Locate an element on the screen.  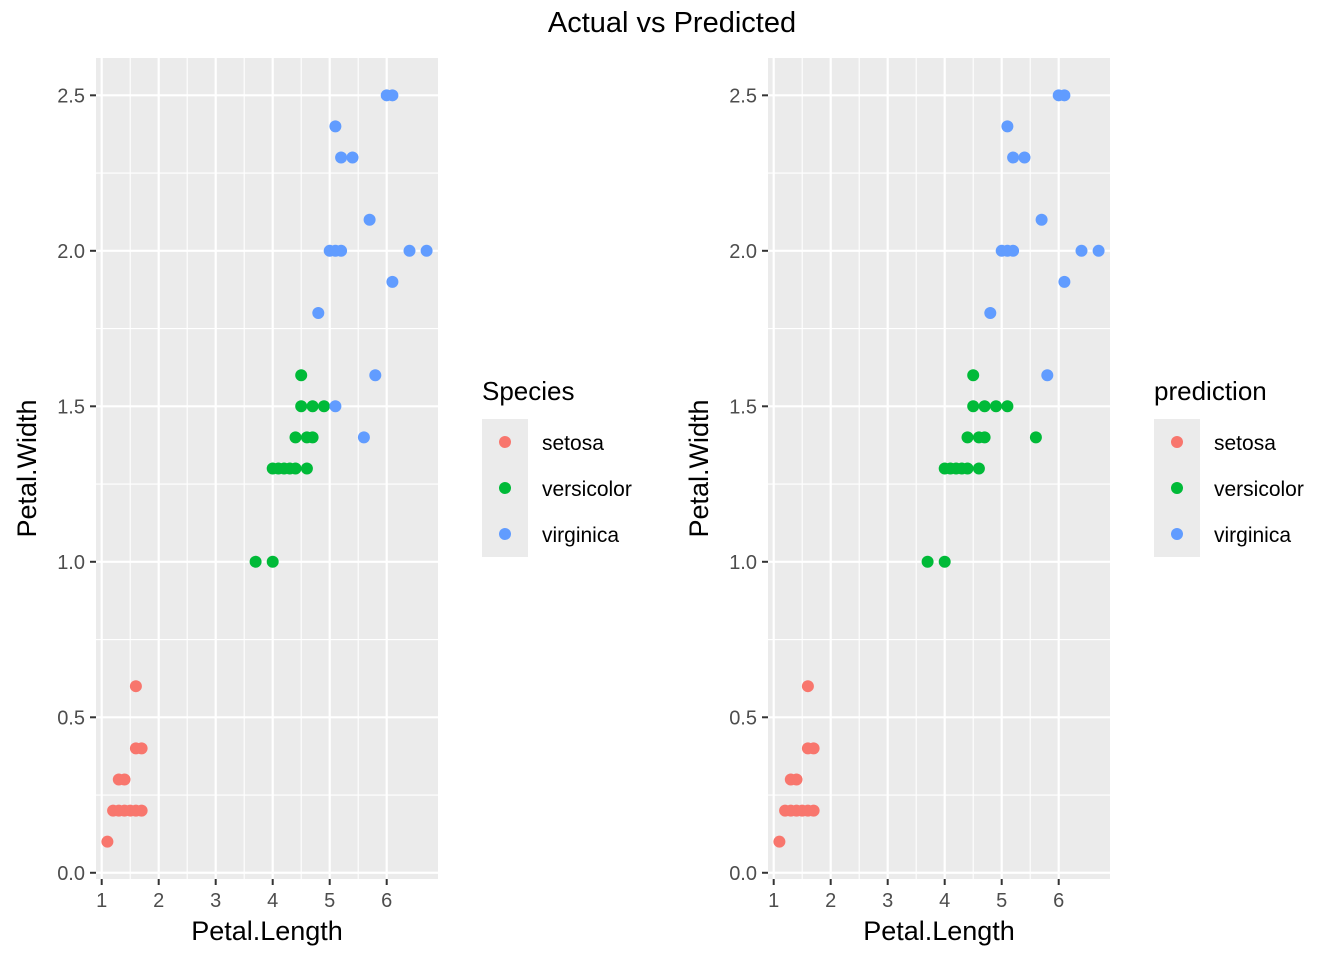
legend-title: prediction is located at coordinates (1210, 391).